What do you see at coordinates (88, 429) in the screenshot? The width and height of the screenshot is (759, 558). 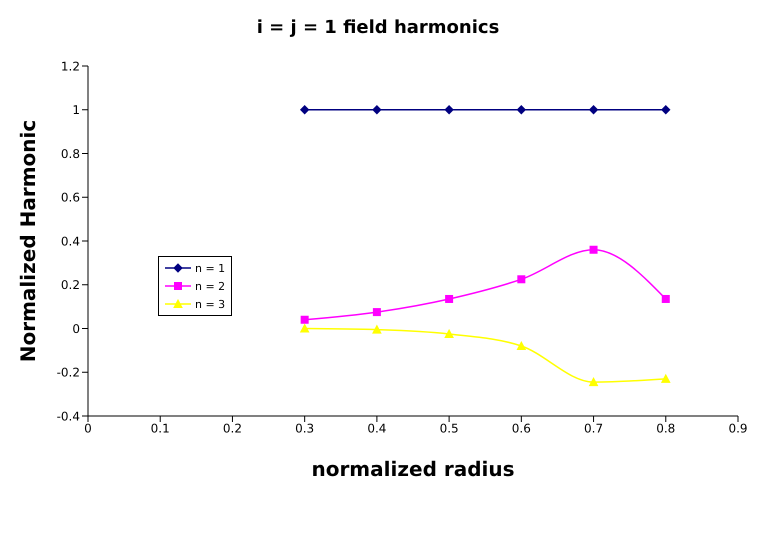 I see `x-tick-label: 0` at bounding box center [88, 429].